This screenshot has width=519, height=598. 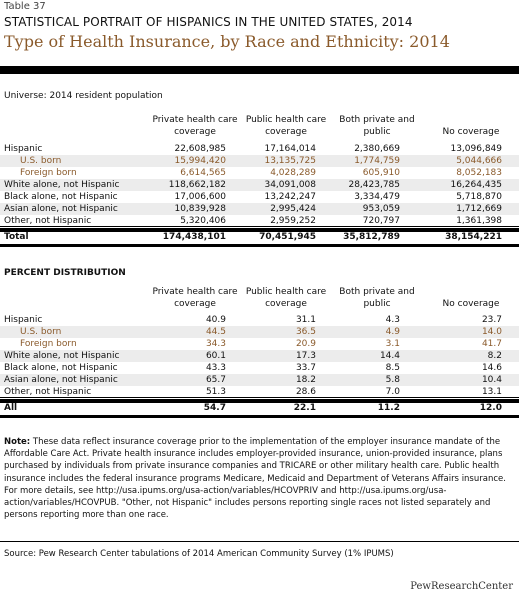 I want to click on cell-value: 65.7, so click(x=215, y=380).